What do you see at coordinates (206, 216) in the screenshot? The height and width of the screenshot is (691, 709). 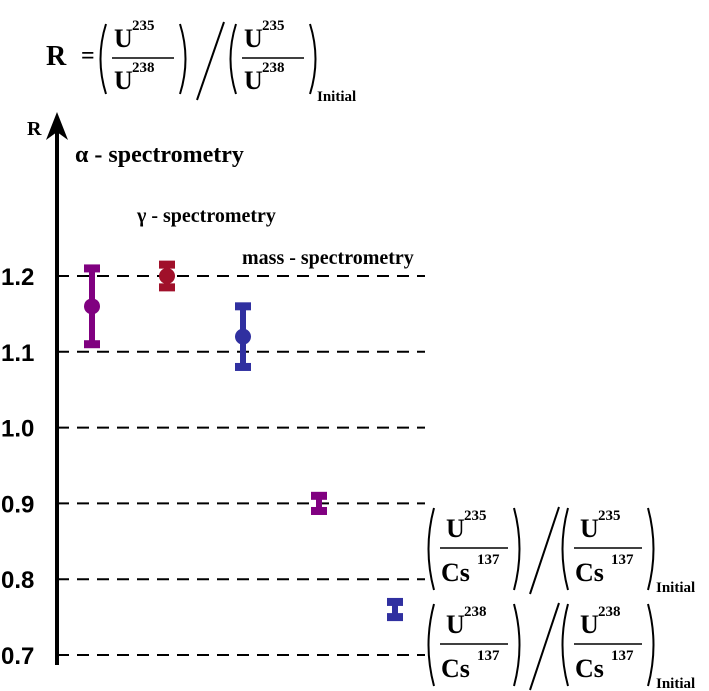 I see `annotation-gamma: γ - spectrometry` at bounding box center [206, 216].